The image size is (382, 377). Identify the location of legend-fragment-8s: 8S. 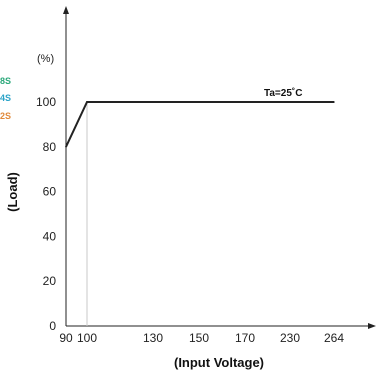
(5, 81).